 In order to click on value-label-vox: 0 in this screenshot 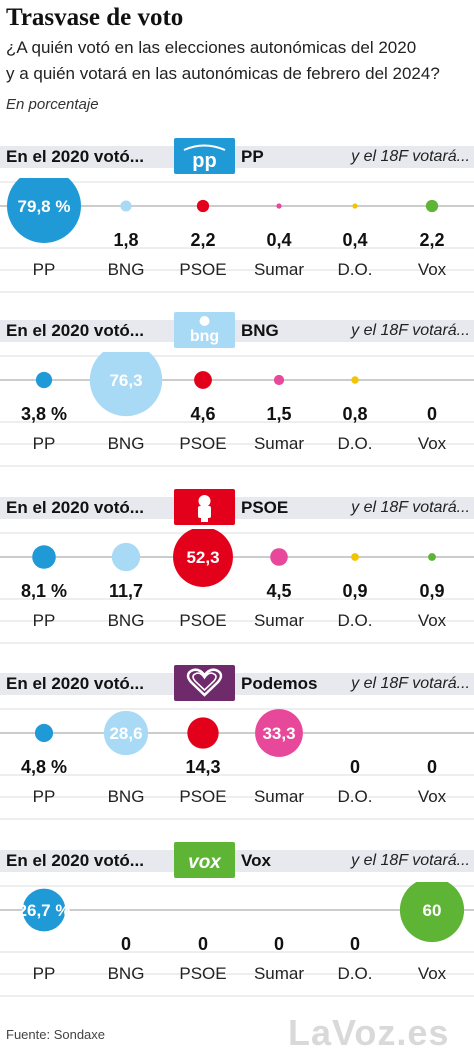, I will do `click(432, 414)`.